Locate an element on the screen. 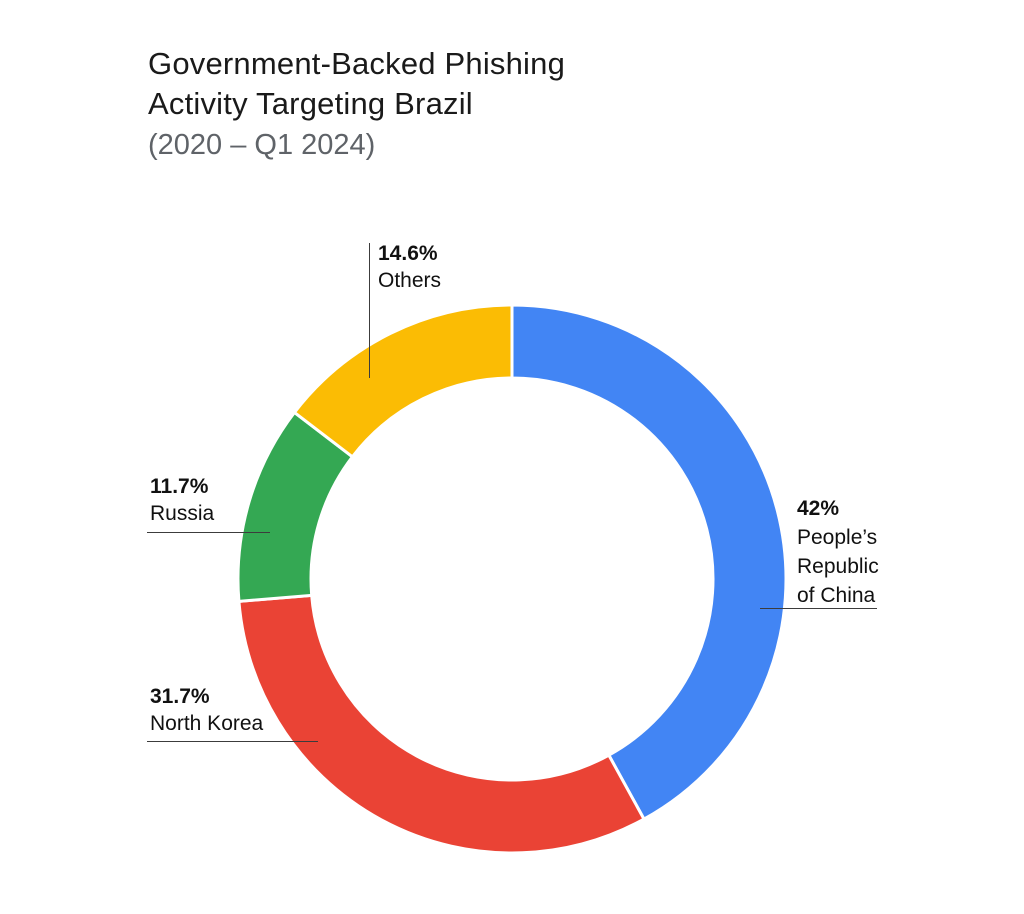 The image size is (1024, 914). chart-title-line1: Government-Backed Phishing is located at coordinates (357, 63).